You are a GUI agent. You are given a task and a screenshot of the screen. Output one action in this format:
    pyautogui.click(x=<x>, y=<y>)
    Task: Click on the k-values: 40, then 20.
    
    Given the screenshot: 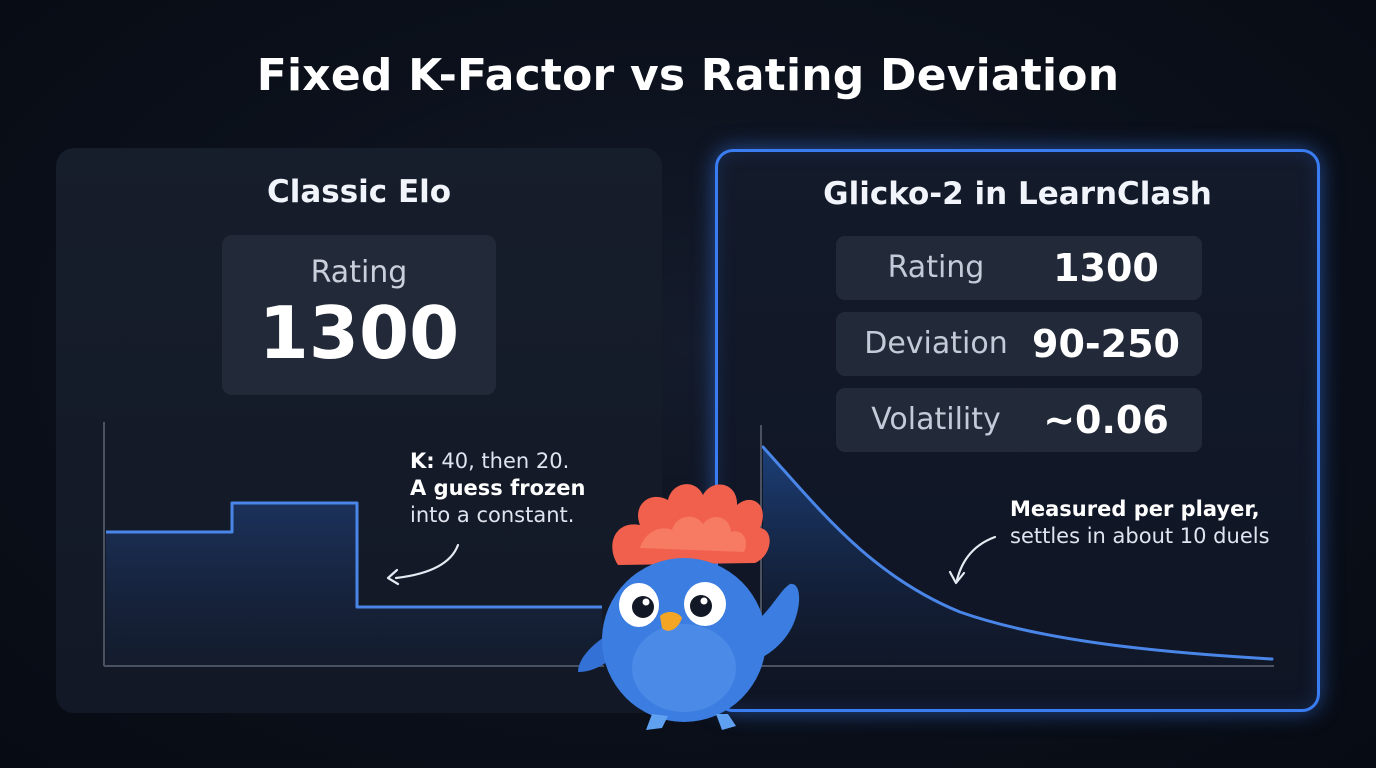 What is the action you would take?
    pyautogui.click(x=502, y=461)
    